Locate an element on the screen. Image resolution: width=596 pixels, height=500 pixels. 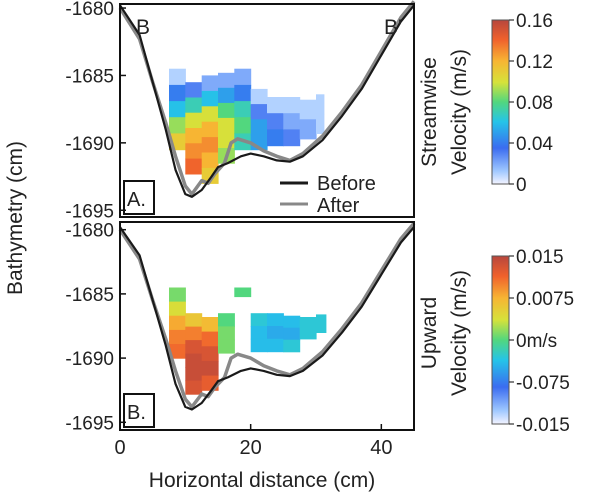
y-tick-label: -1690 is located at coordinates (89, 144).